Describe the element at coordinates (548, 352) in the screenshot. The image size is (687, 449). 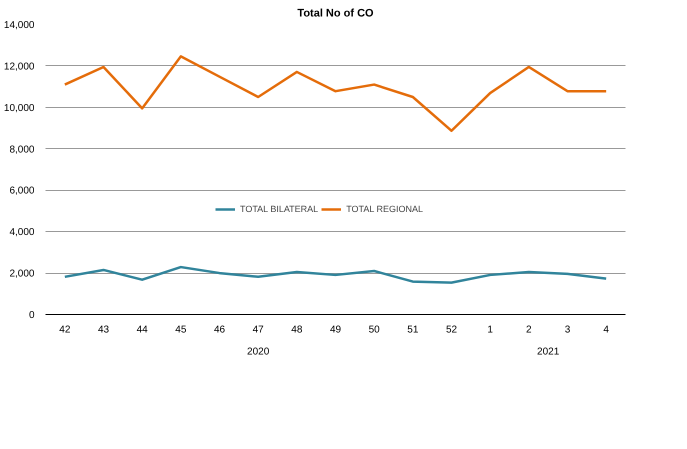
I see `text: 2021` at that location.